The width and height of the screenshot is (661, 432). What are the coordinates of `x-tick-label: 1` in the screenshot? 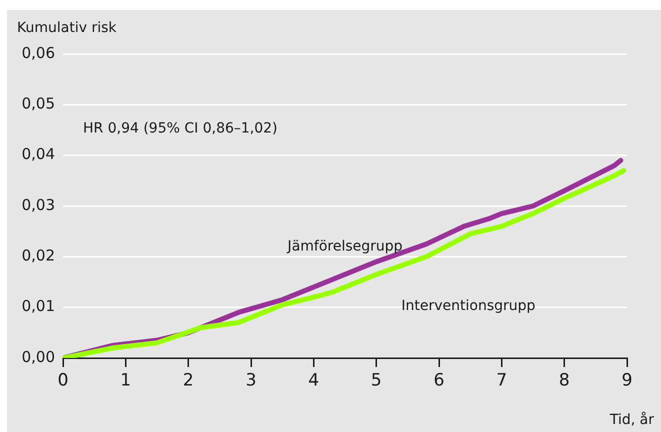 It's located at (126, 380).